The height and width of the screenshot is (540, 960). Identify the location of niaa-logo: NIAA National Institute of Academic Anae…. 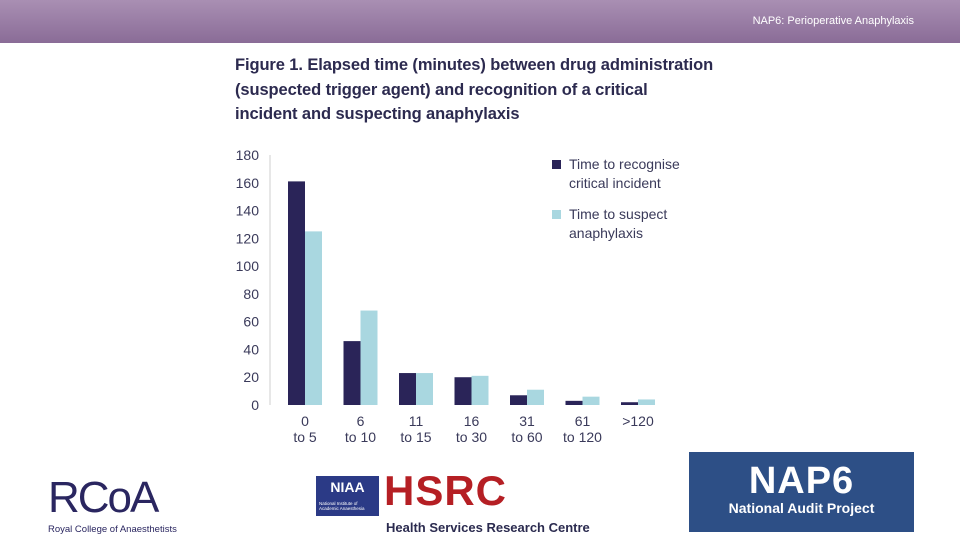
(347, 496).